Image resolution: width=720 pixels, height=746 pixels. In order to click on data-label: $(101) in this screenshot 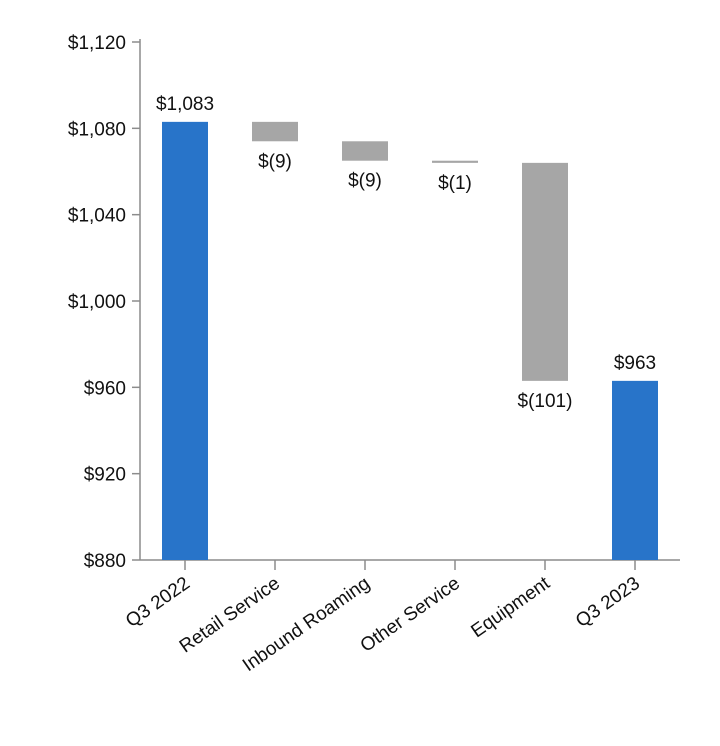, I will do `click(545, 401)`.